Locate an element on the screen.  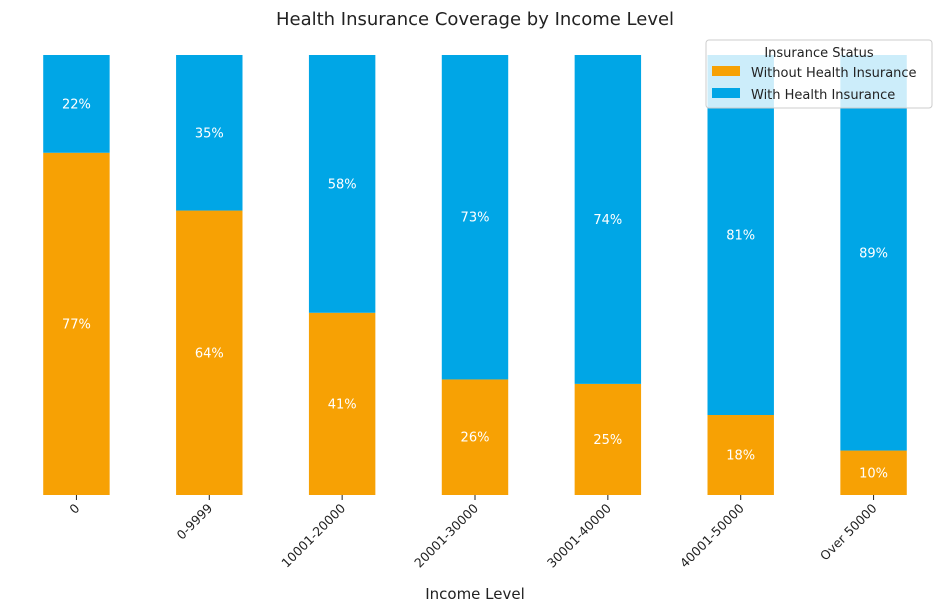
bar-label-with-0: 22% is located at coordinates (76, 104).